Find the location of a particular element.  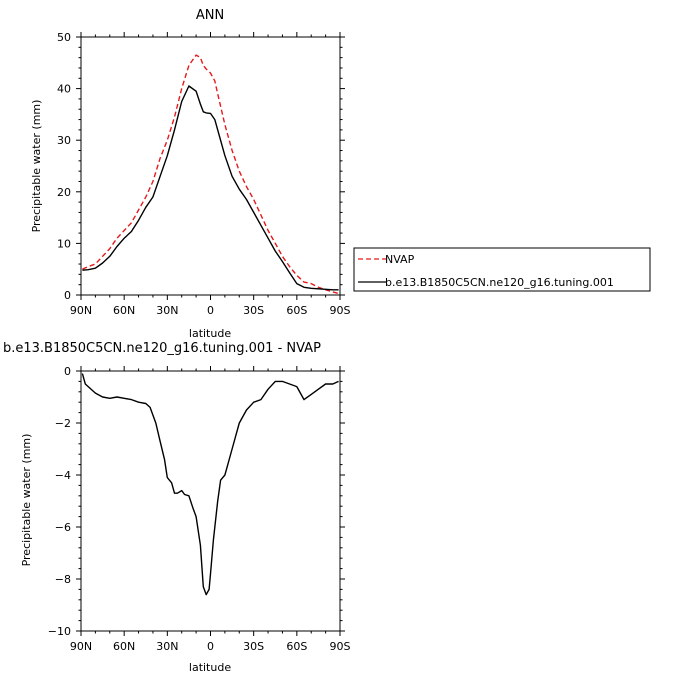

top-panel-title: ANN is located at coordinates (210, 15).